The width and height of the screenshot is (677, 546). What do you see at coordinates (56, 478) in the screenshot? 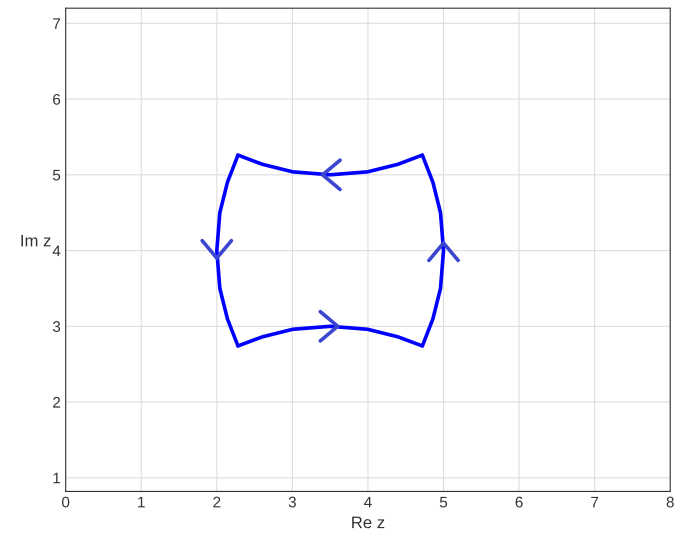
I see `y-tick-label: 1` at bounding box center [56, 478].